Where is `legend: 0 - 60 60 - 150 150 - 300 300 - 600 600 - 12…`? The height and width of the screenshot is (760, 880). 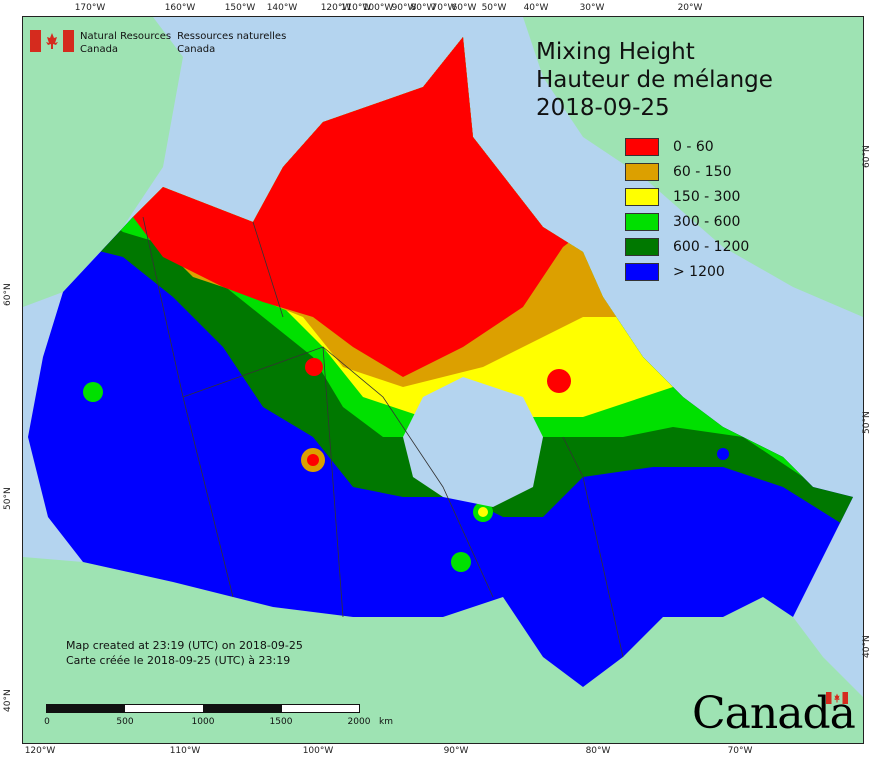 legend: 0 - 60 60 - 150 150 - 300 300 - 600 600 - 12… is located at coordinates (687, 209).